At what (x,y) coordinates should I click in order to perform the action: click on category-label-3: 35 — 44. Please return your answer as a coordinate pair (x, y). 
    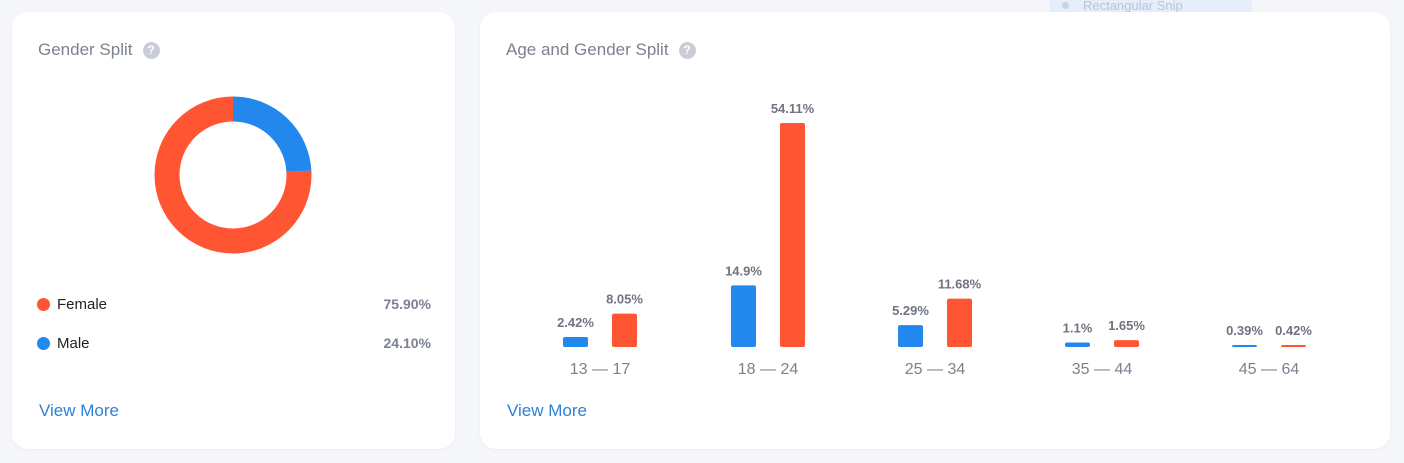
    Looking at the image, I should click on (1102, 369).